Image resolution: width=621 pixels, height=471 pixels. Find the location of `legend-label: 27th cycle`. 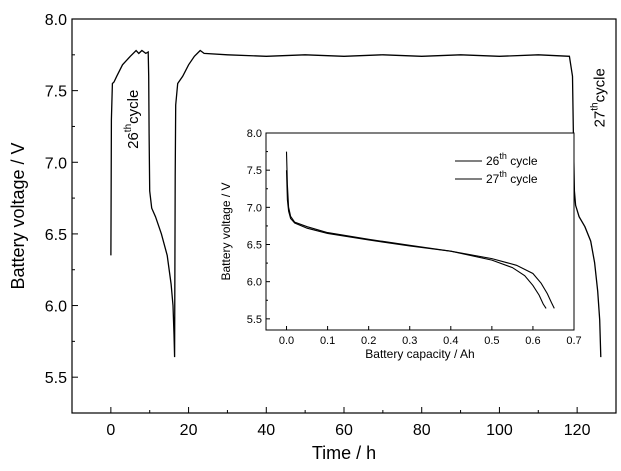

legend-label: 27th cycle is located at coordinates (512, 177).